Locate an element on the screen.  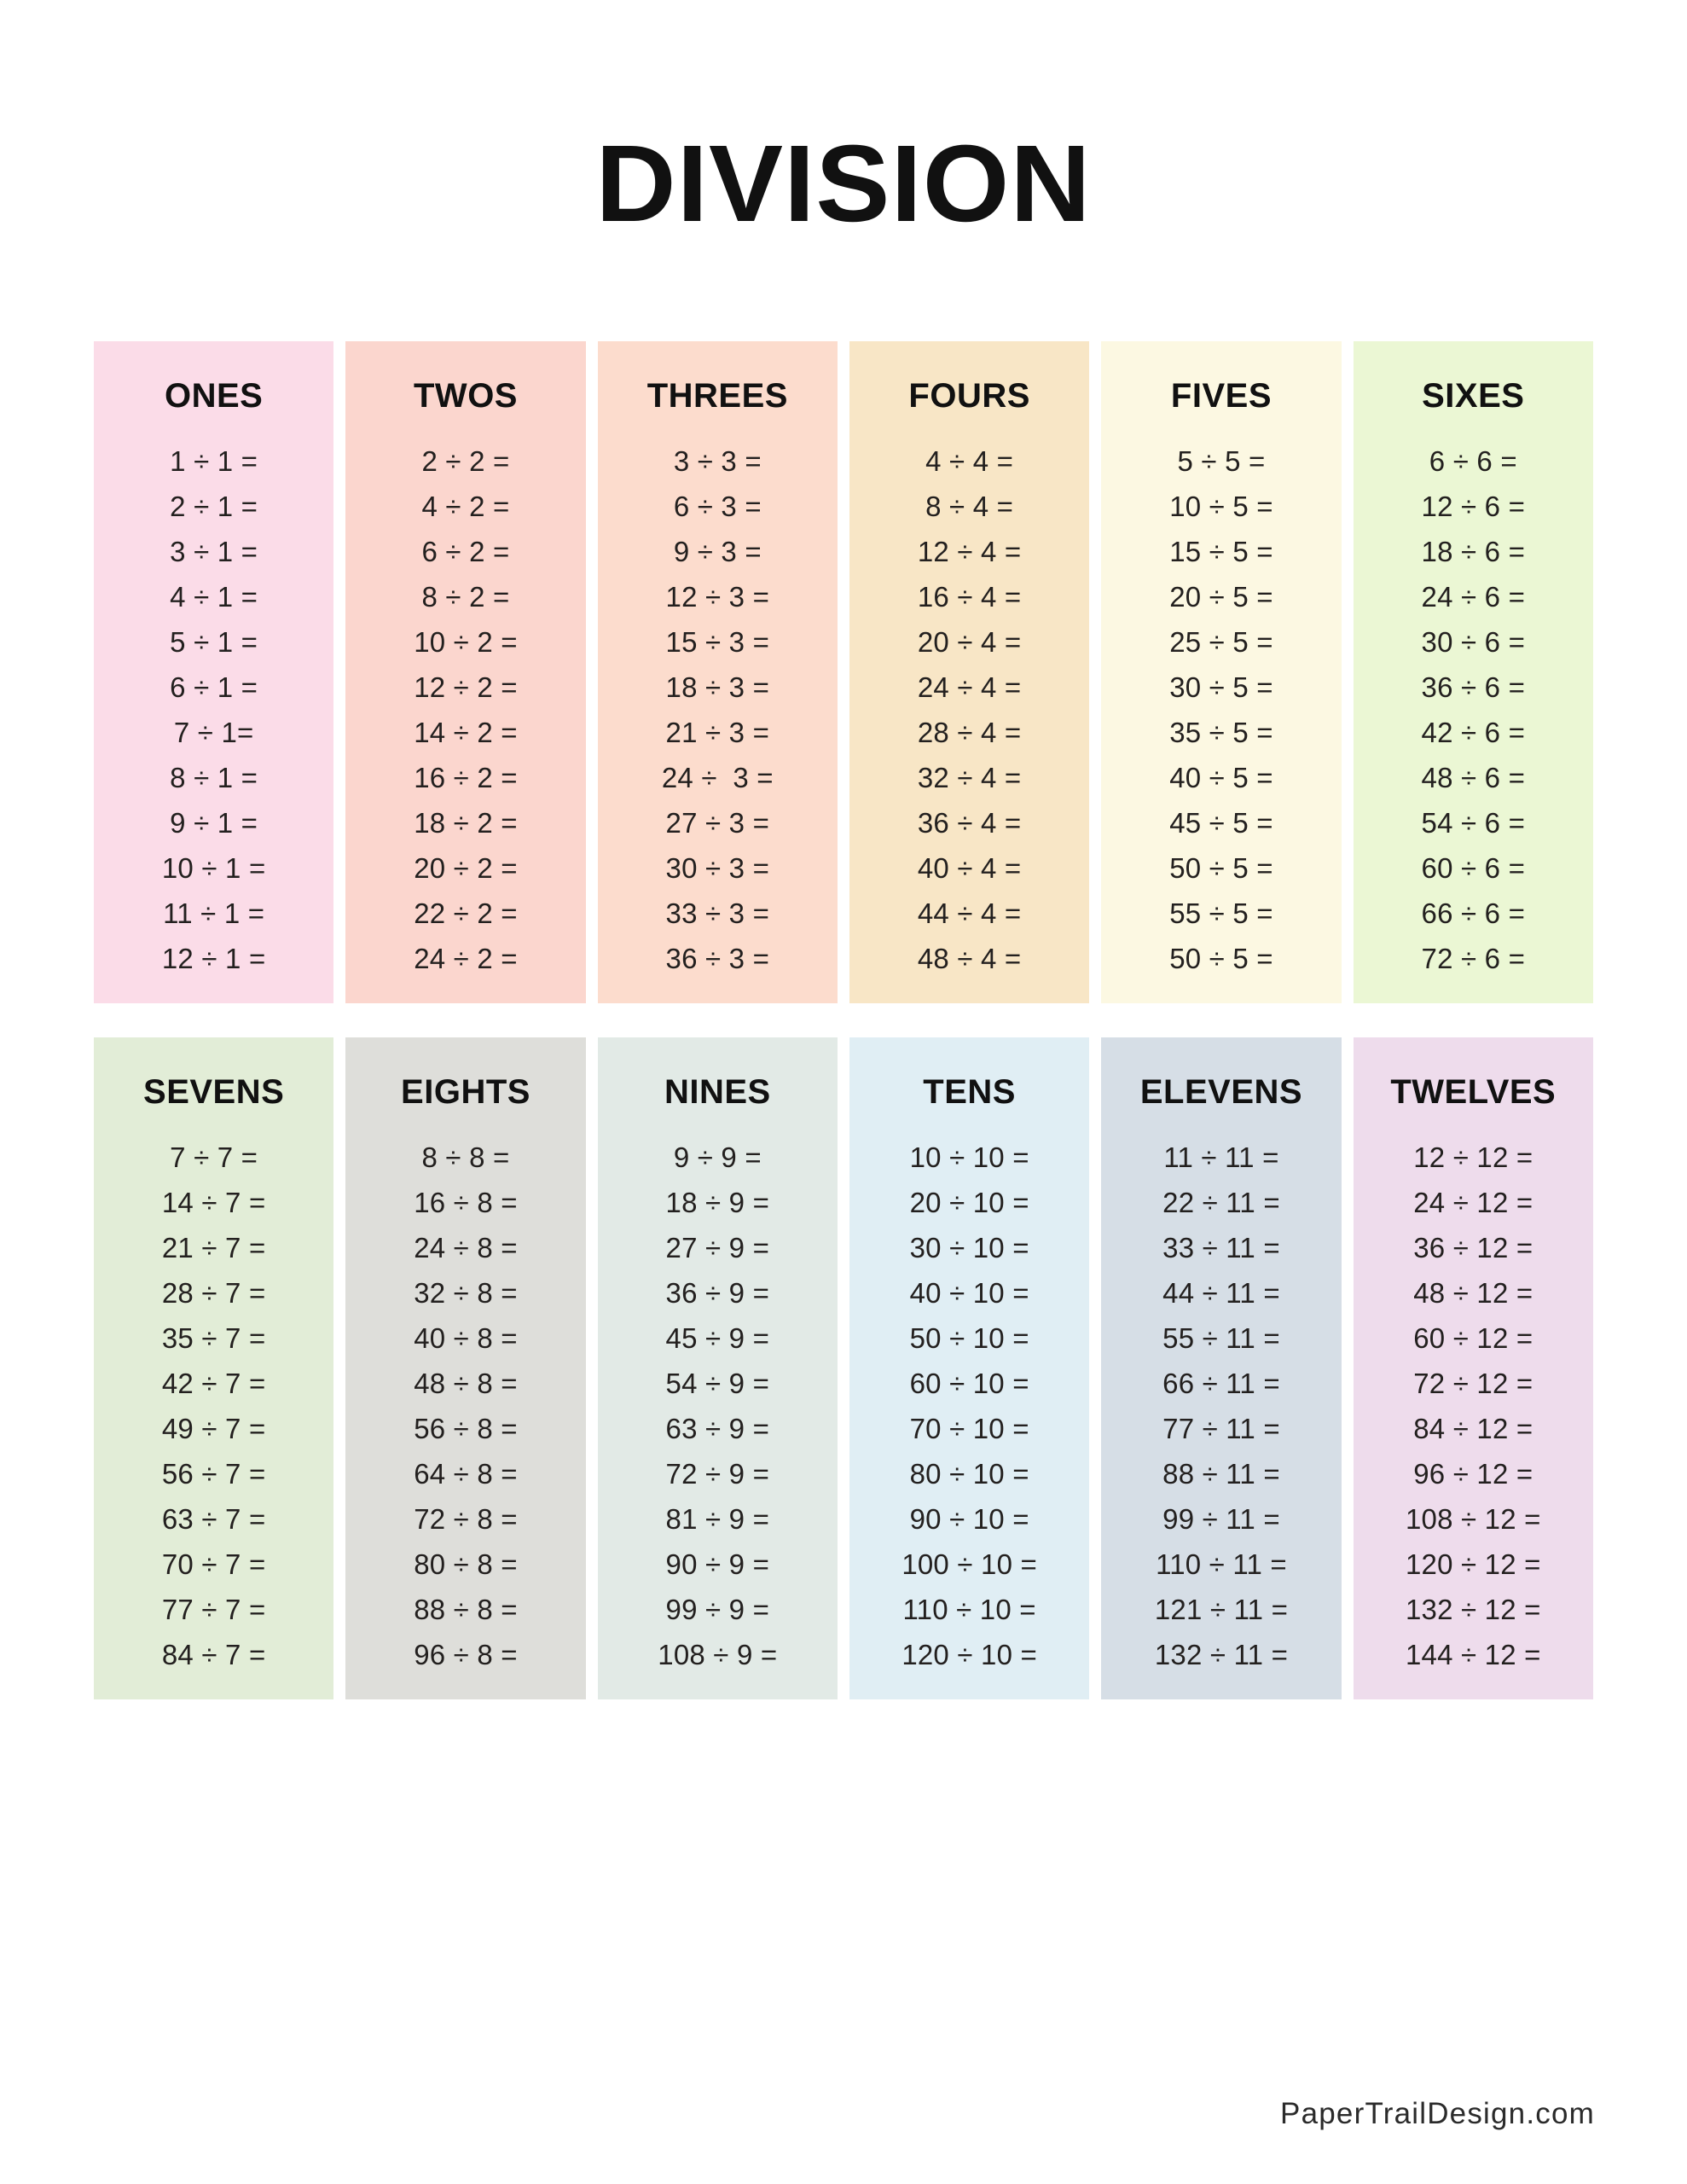
equation-item: 2 ÷ 2 = is located at coordinates (465, 461).